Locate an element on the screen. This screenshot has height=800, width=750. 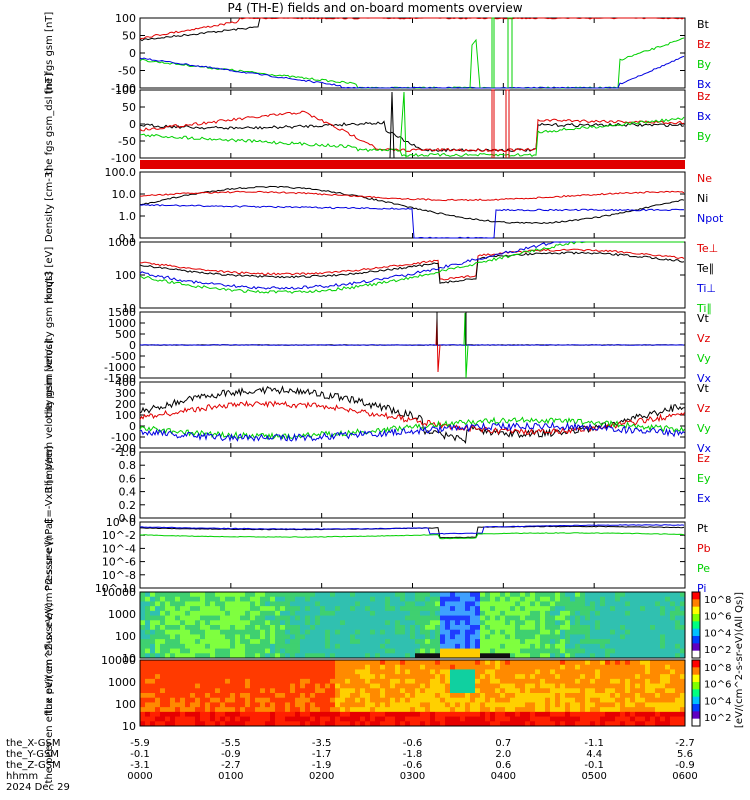
series-Bx is located at coordinates (412, 136).